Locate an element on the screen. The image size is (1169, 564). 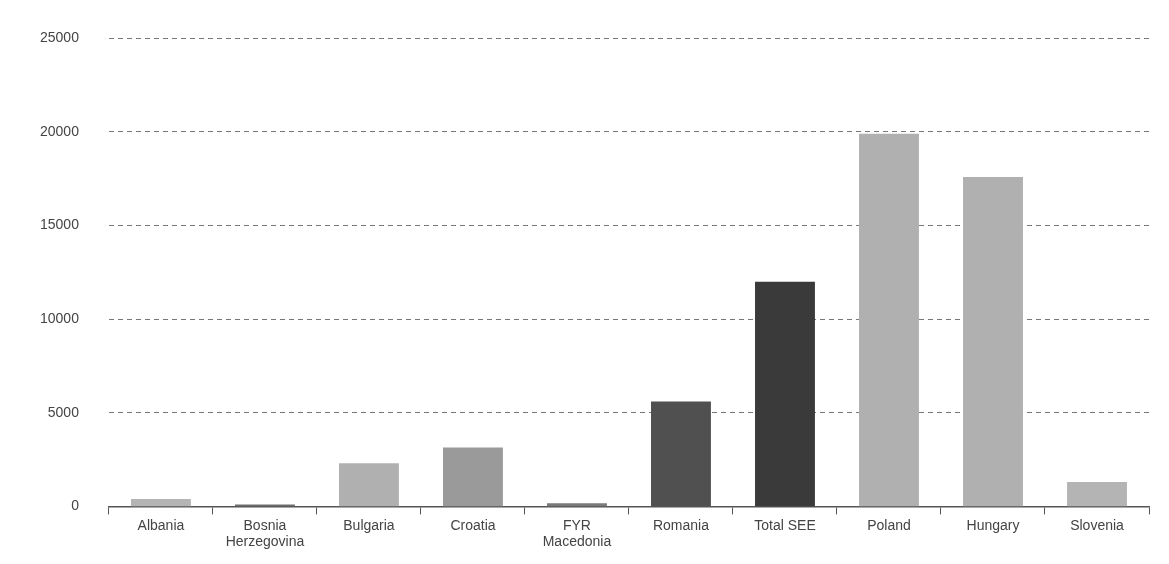
x-tick-label: Romania is located at coordinates (681, 524).